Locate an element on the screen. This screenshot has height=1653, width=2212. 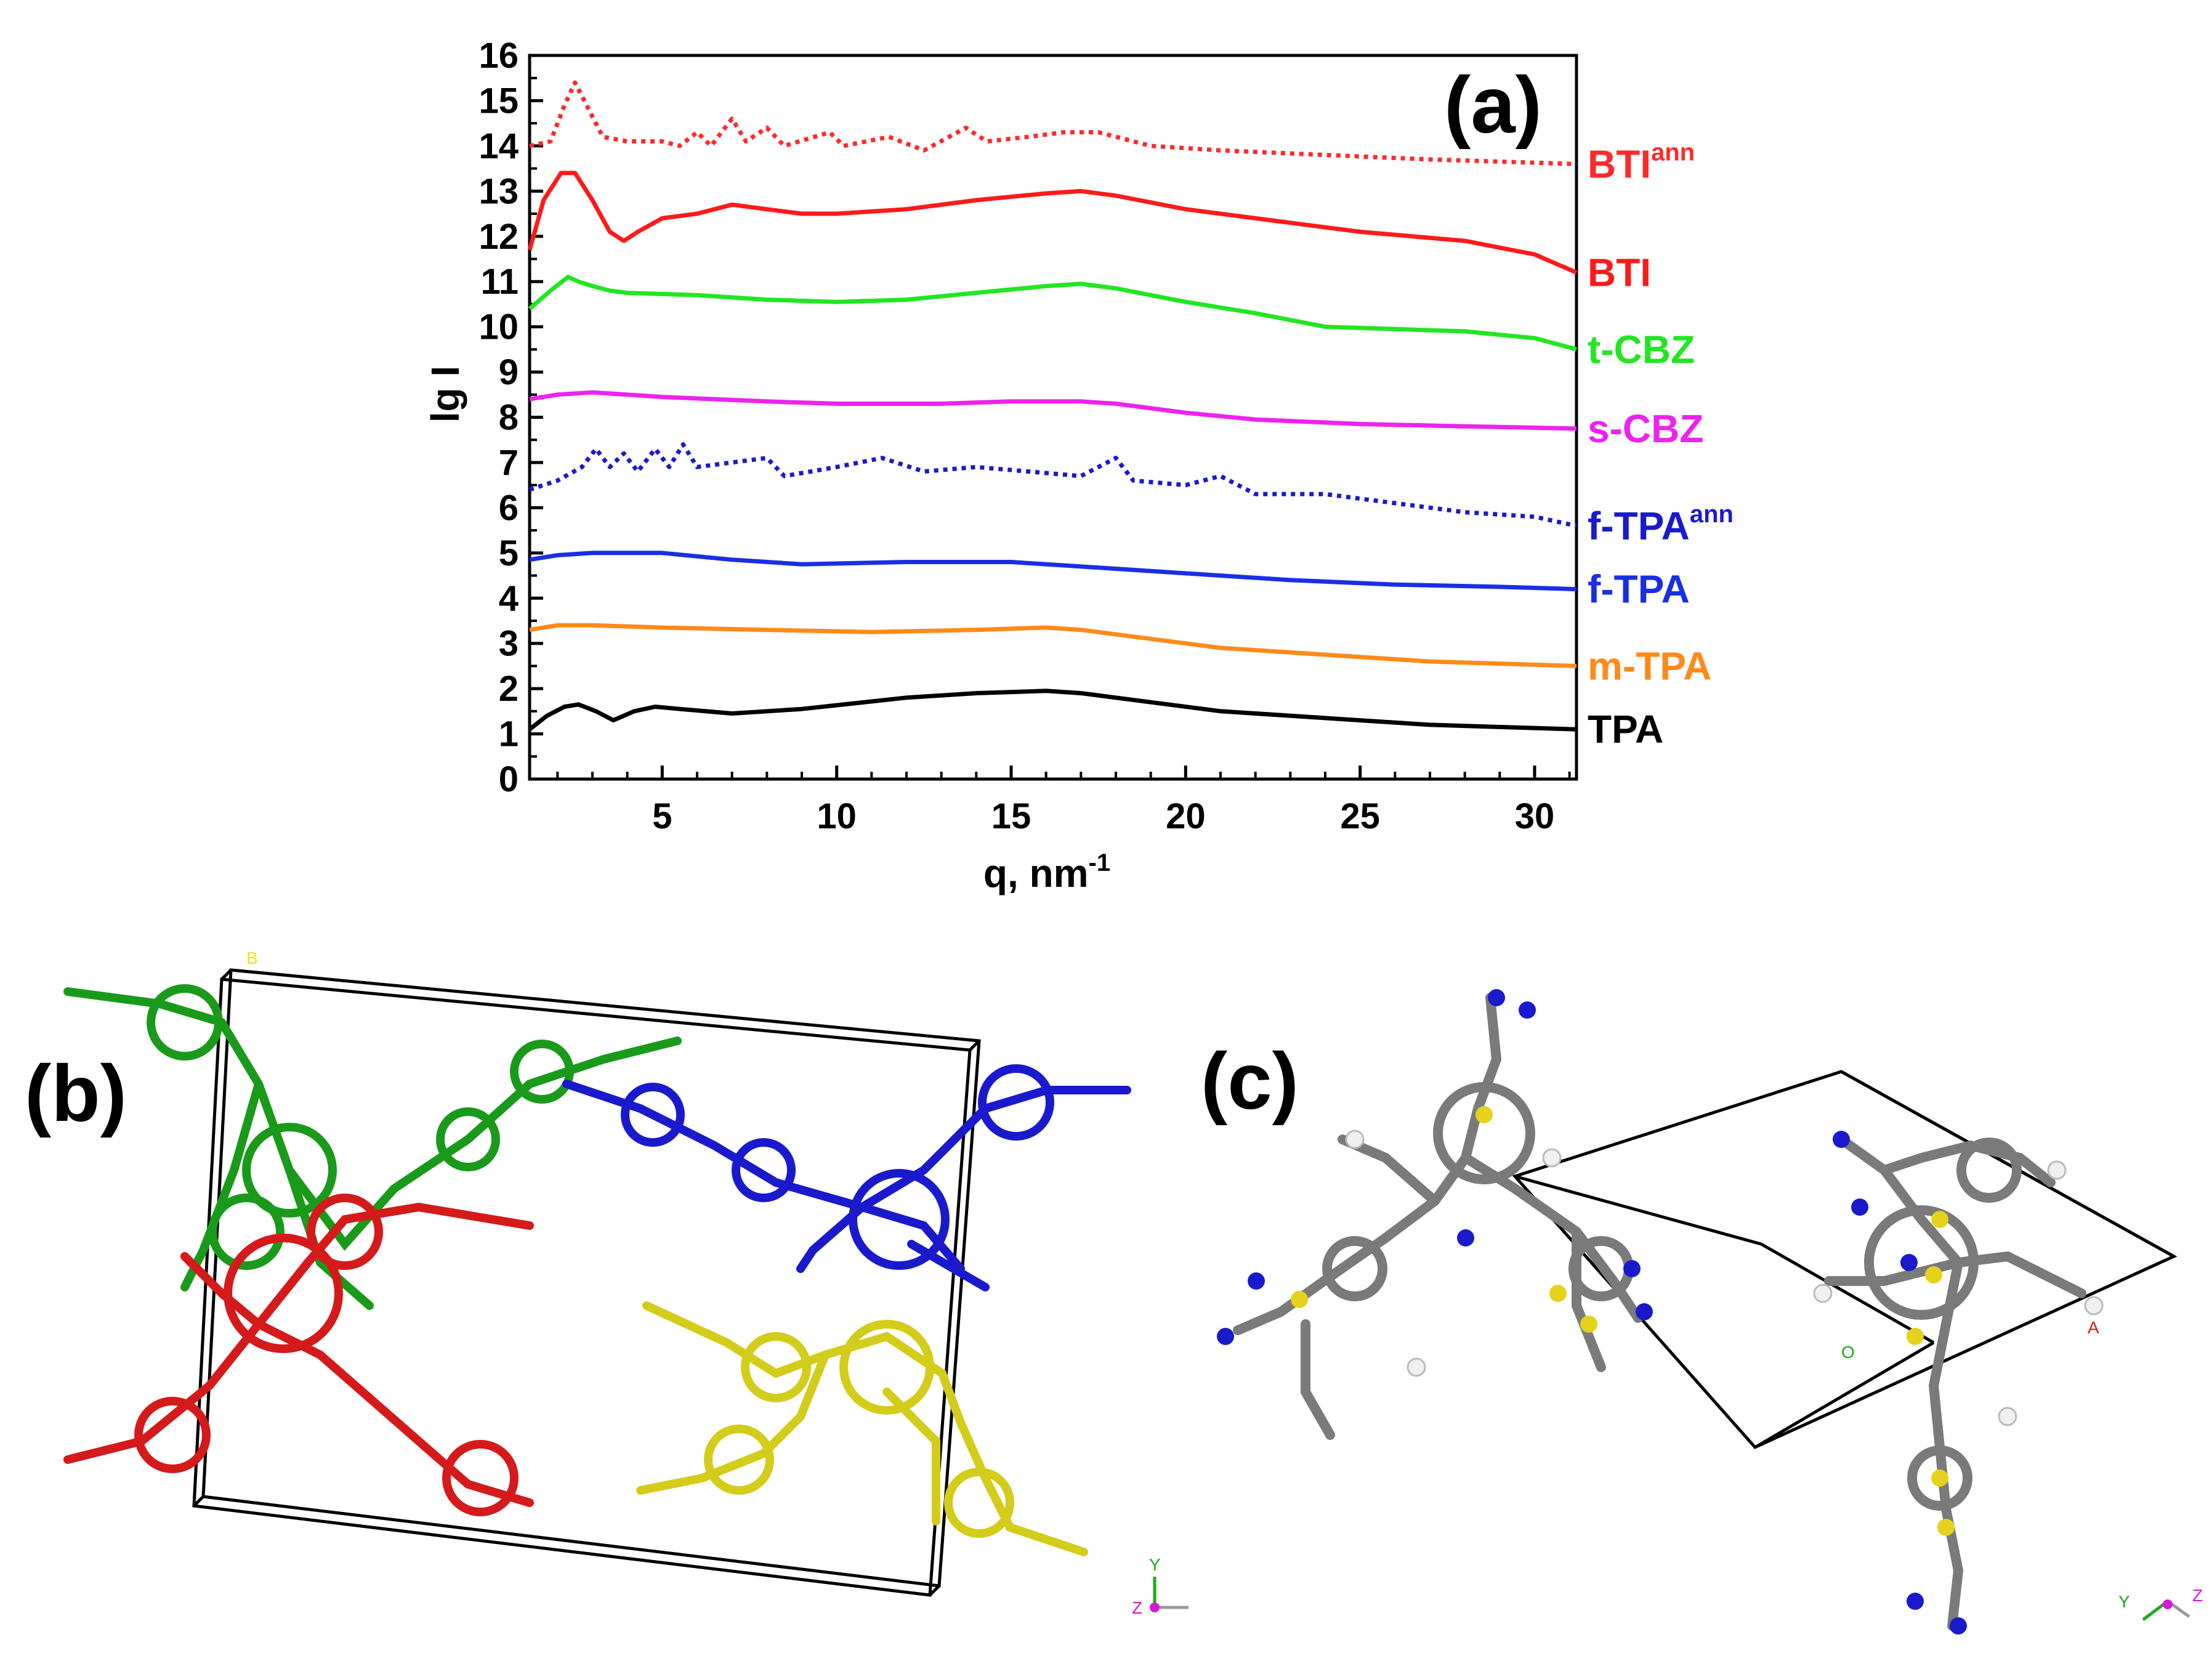
series-label-4: f-TPAann is located at coordinates (1661, 525).